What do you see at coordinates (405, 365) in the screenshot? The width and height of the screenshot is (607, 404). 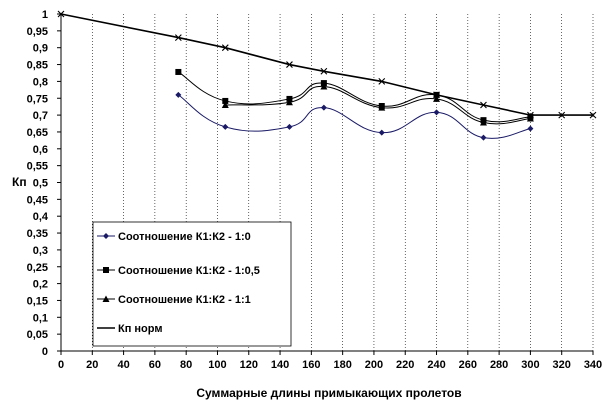 I see `x-tick-label: 220` at bounding box center [405, 365].